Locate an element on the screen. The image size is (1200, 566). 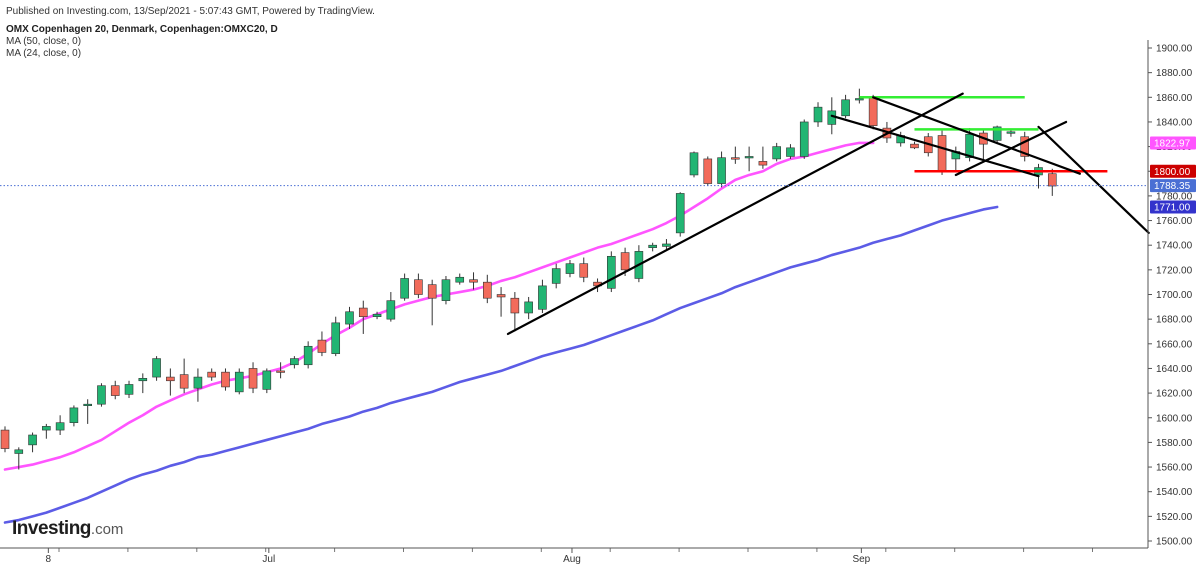
x-tick-label: Jul is located at coordinates (268, 559).